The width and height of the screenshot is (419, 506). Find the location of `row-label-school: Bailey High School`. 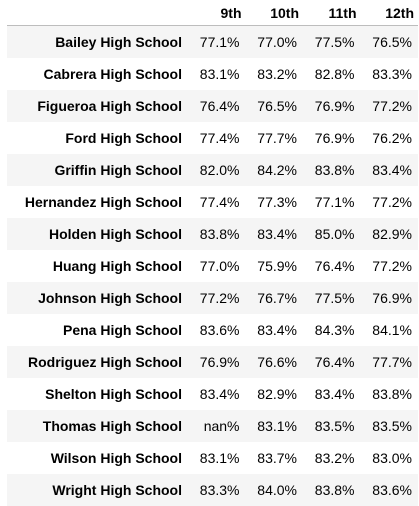

row-label-school: Bailey High School is located at coordinates (118, 41).